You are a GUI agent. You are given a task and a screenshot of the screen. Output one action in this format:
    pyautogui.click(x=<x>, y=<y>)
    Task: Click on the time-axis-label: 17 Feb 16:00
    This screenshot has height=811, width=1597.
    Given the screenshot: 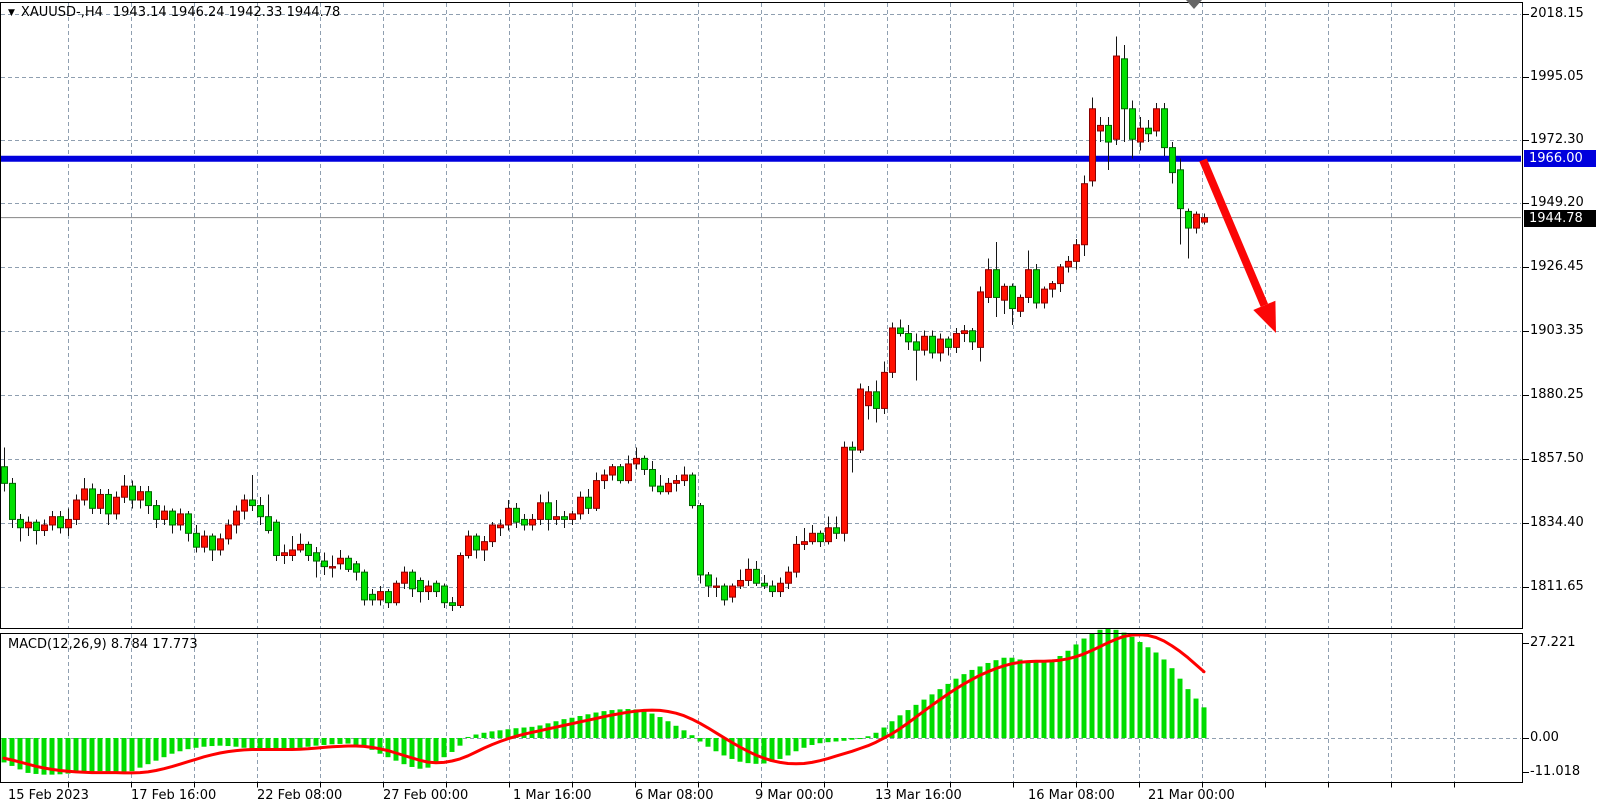 What is the action you would take?
    pyautogui.click(x=174, y=795)
    